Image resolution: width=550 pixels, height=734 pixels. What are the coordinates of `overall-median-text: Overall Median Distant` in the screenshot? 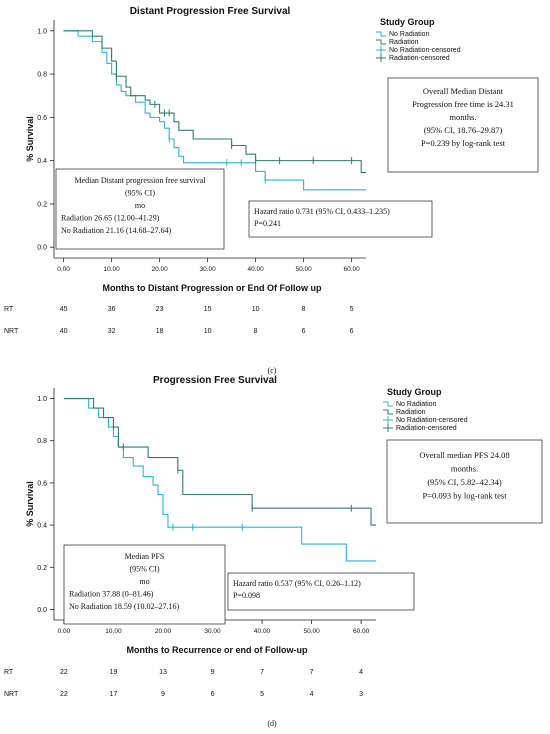 It's located at (463, 91).